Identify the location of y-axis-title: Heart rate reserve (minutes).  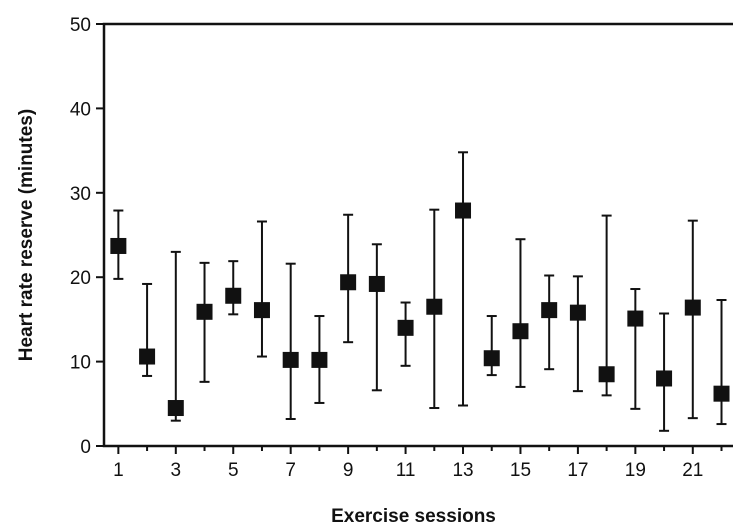
(26, 235).